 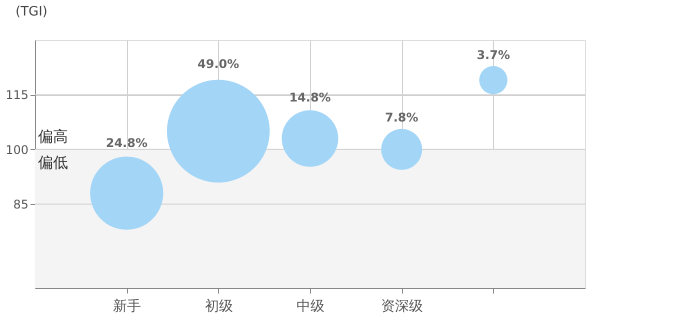 I want to click on x-tick-label: 初级, so click(x=218, y=306).